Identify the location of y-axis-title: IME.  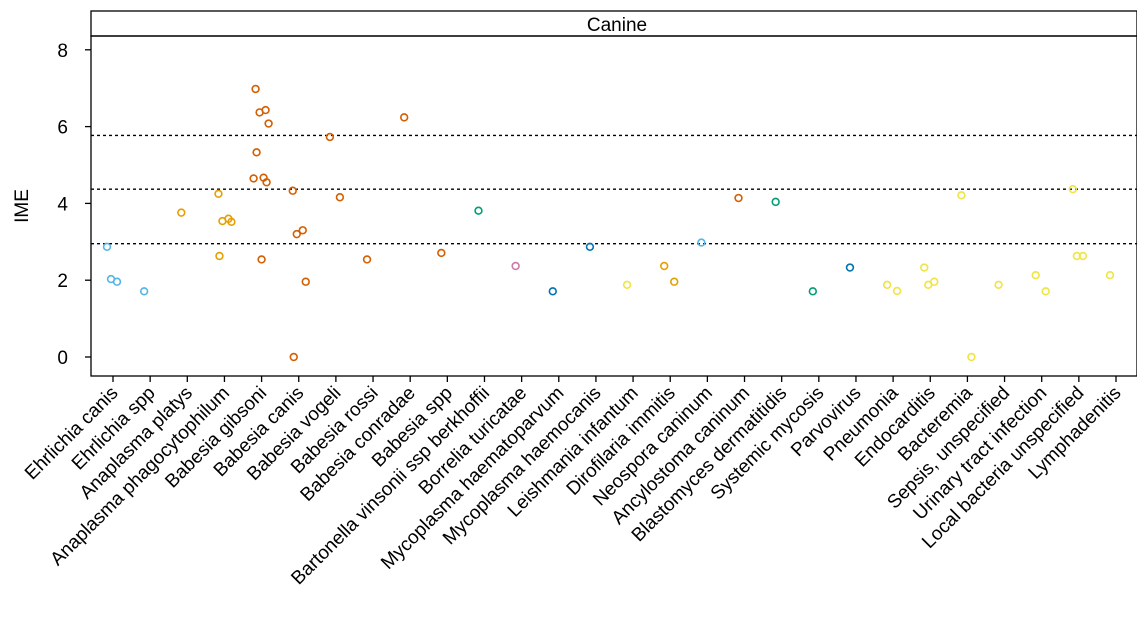
(22, 206).